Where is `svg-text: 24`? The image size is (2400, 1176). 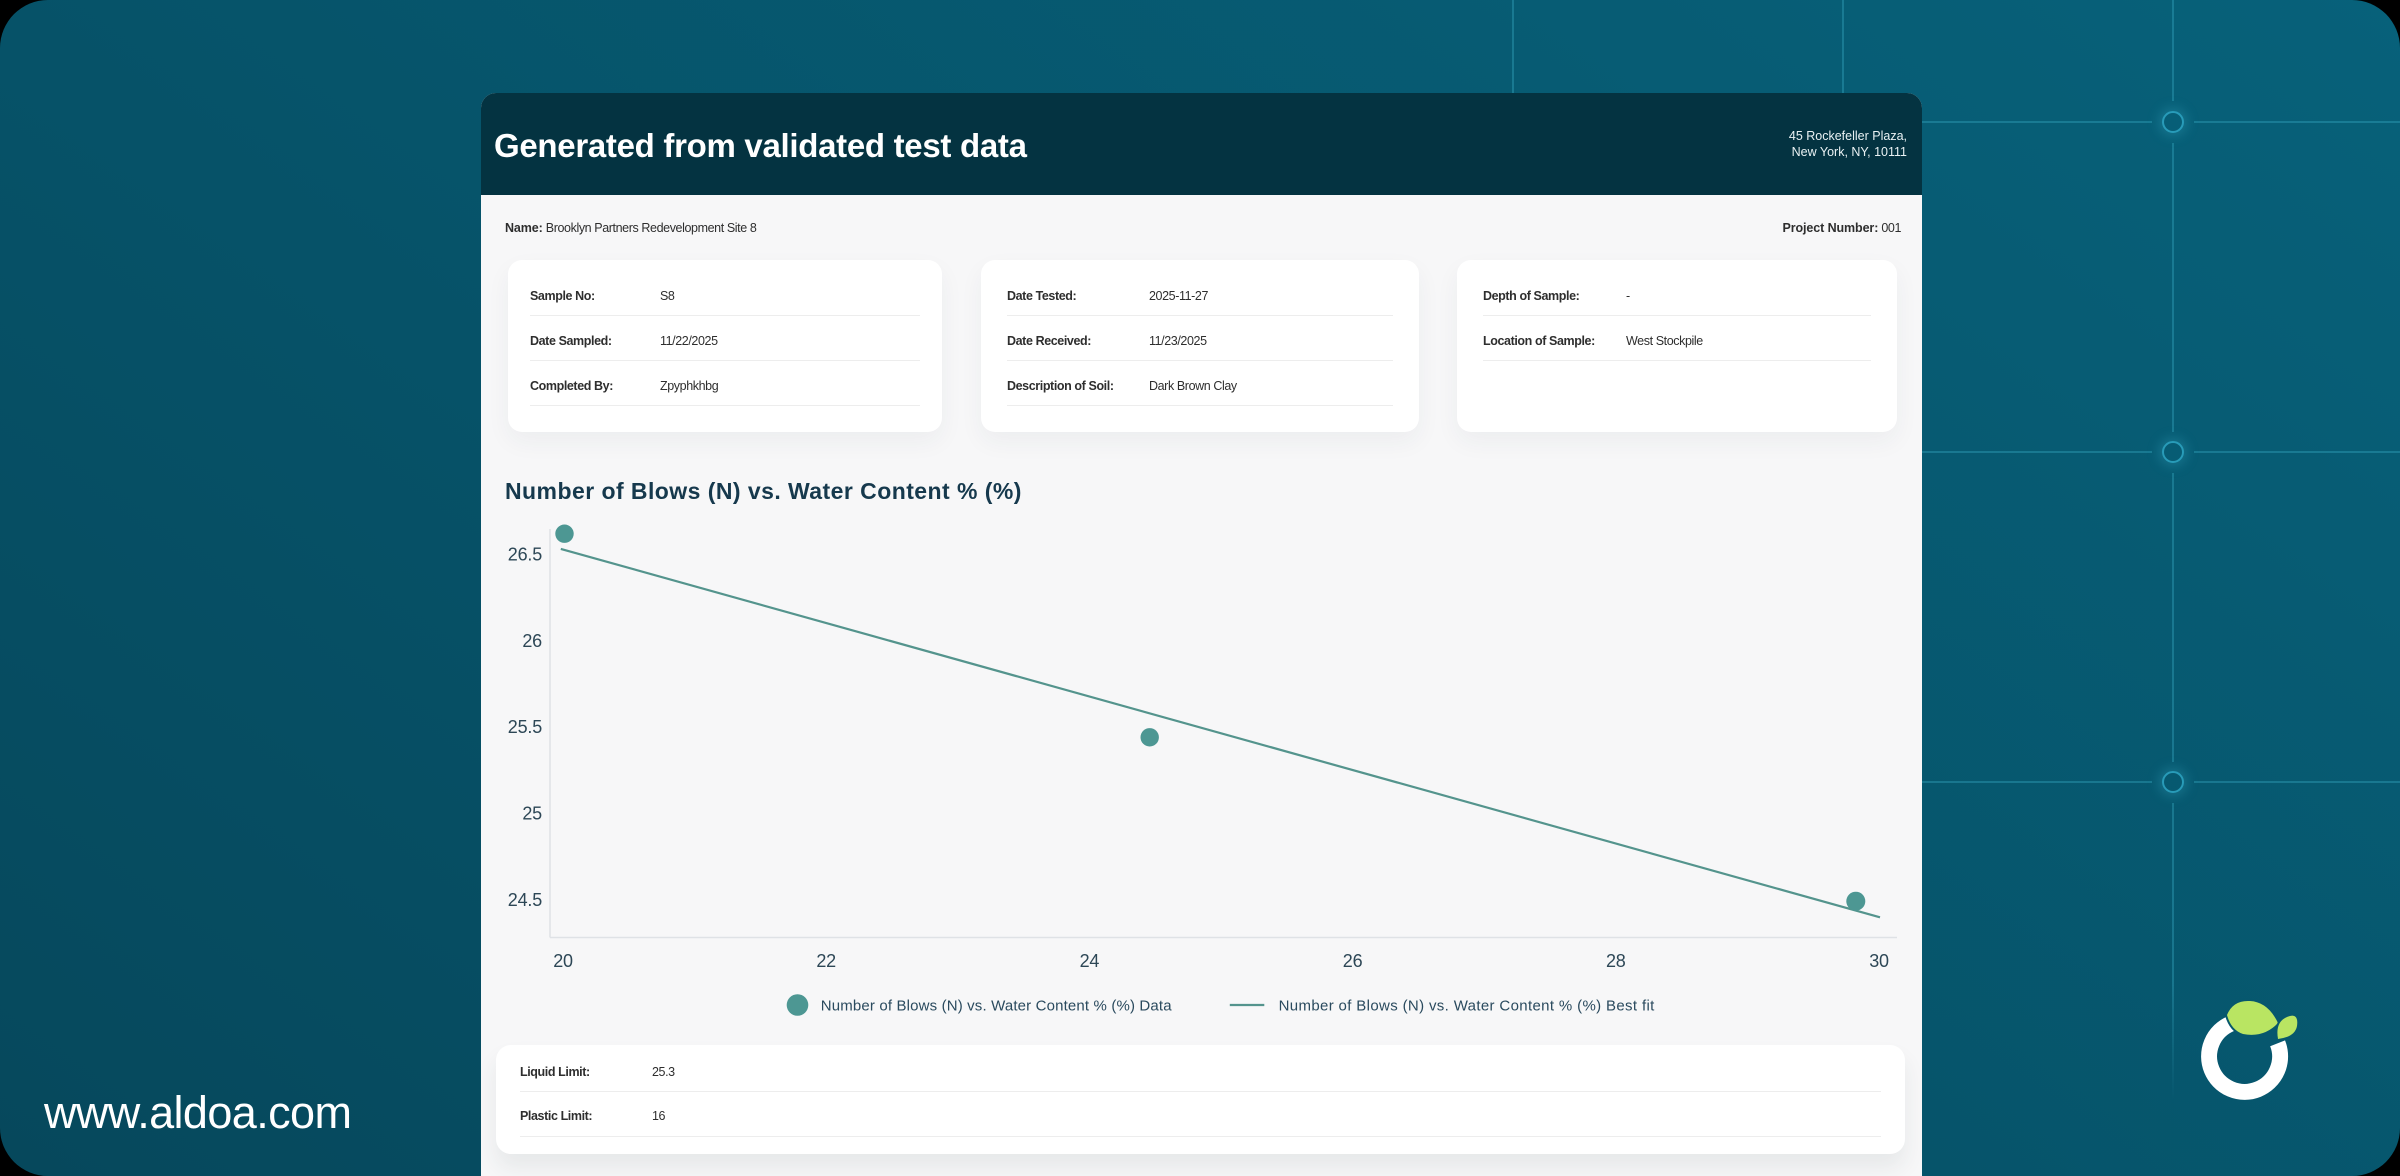 svg-text: 24 is located at coordinates (1090, 961).